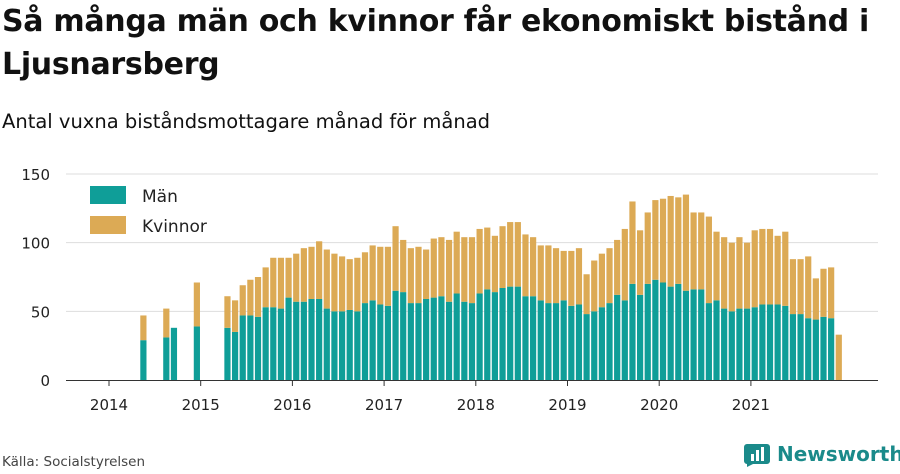 The width and height of the screenshot is (900, 474). Describe the element at coordinates (384, 405) in the screenshot. I see `x-tick-label: 2017` at that location.